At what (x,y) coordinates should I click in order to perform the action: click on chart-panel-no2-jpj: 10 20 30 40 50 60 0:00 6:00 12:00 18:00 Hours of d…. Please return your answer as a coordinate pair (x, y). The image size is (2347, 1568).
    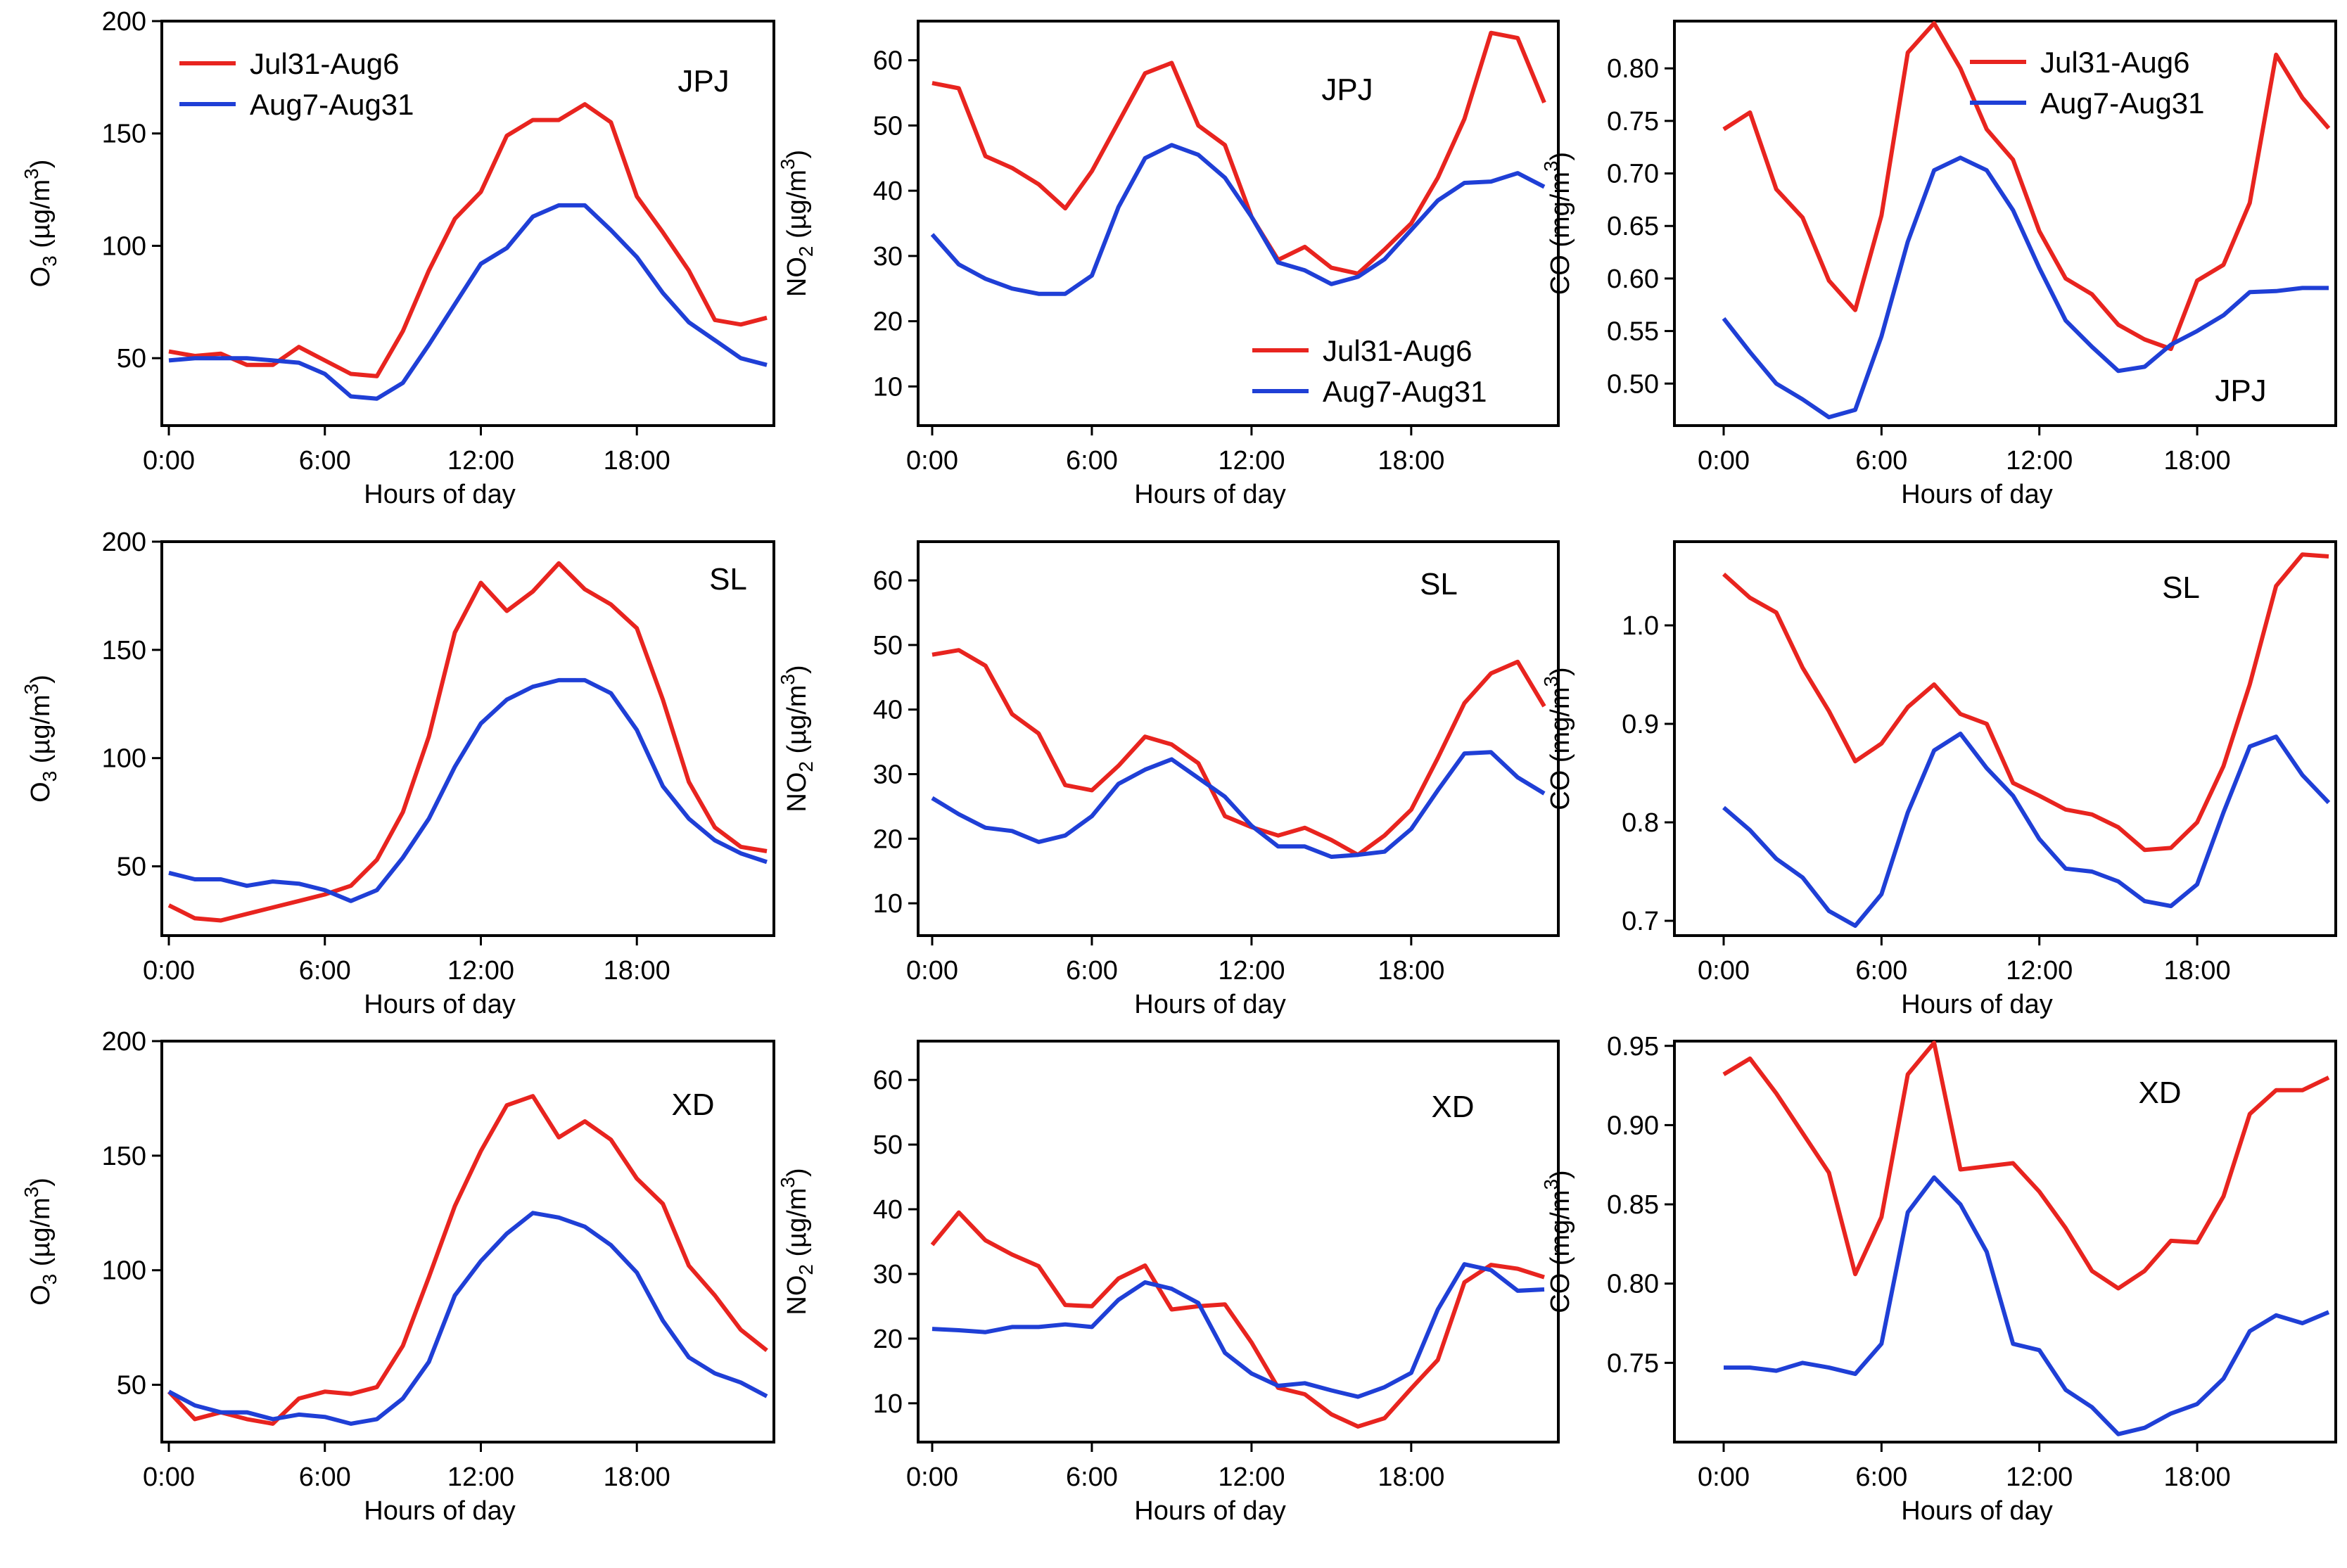
    Looking at the image, I should click on (1168, 264).